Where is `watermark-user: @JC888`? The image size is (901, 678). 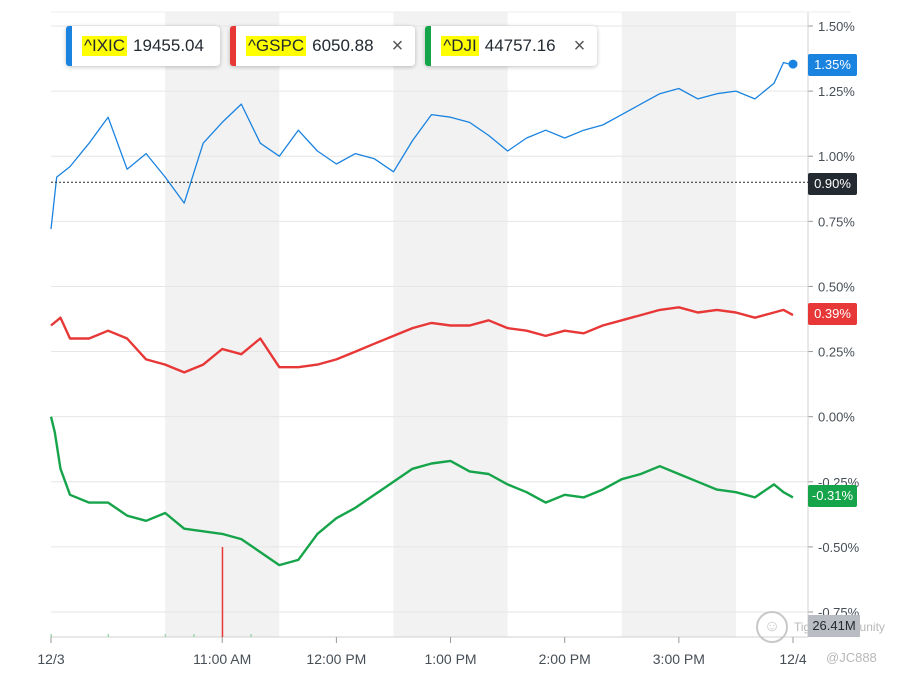 watermark-user: @JC888 is located at coordinates (851, 657).